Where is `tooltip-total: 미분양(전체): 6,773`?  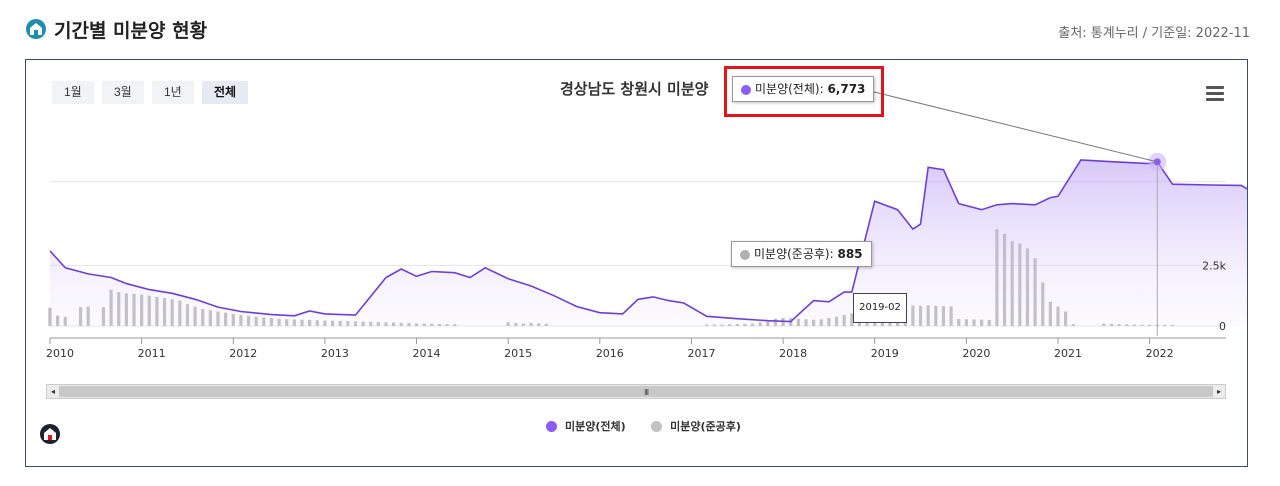 tooltip-total: 미분양(전체): 6,773 is located at coordinates (803, 89).